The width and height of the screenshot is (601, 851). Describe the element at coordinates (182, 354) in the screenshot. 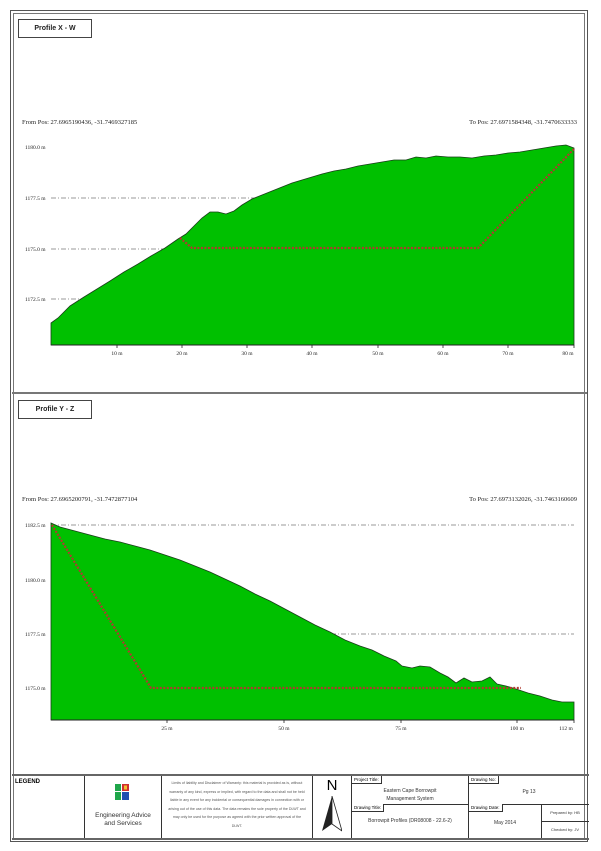

I see `svg-text: 20 m` at that location.